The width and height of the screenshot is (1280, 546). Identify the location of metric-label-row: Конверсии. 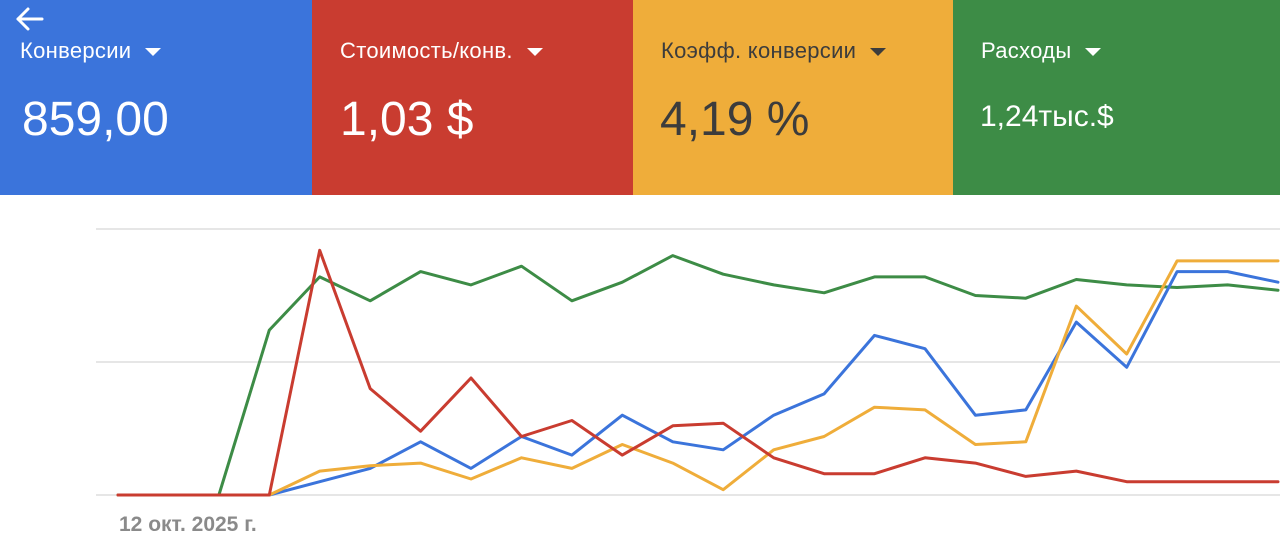
(91, 51).